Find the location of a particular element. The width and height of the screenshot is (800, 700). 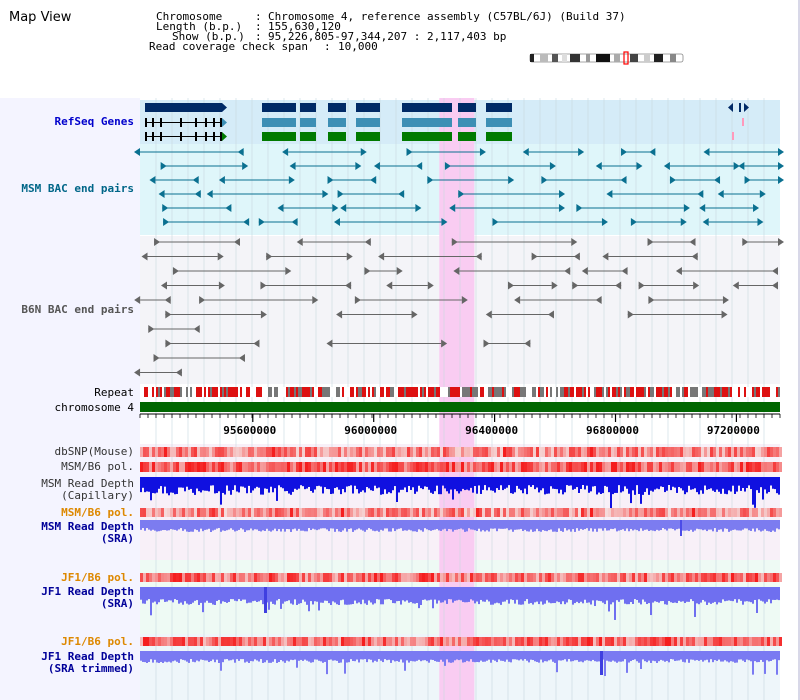

track-label-refseq-genes: RefSeq Genes is located at coordinates (94, 121).